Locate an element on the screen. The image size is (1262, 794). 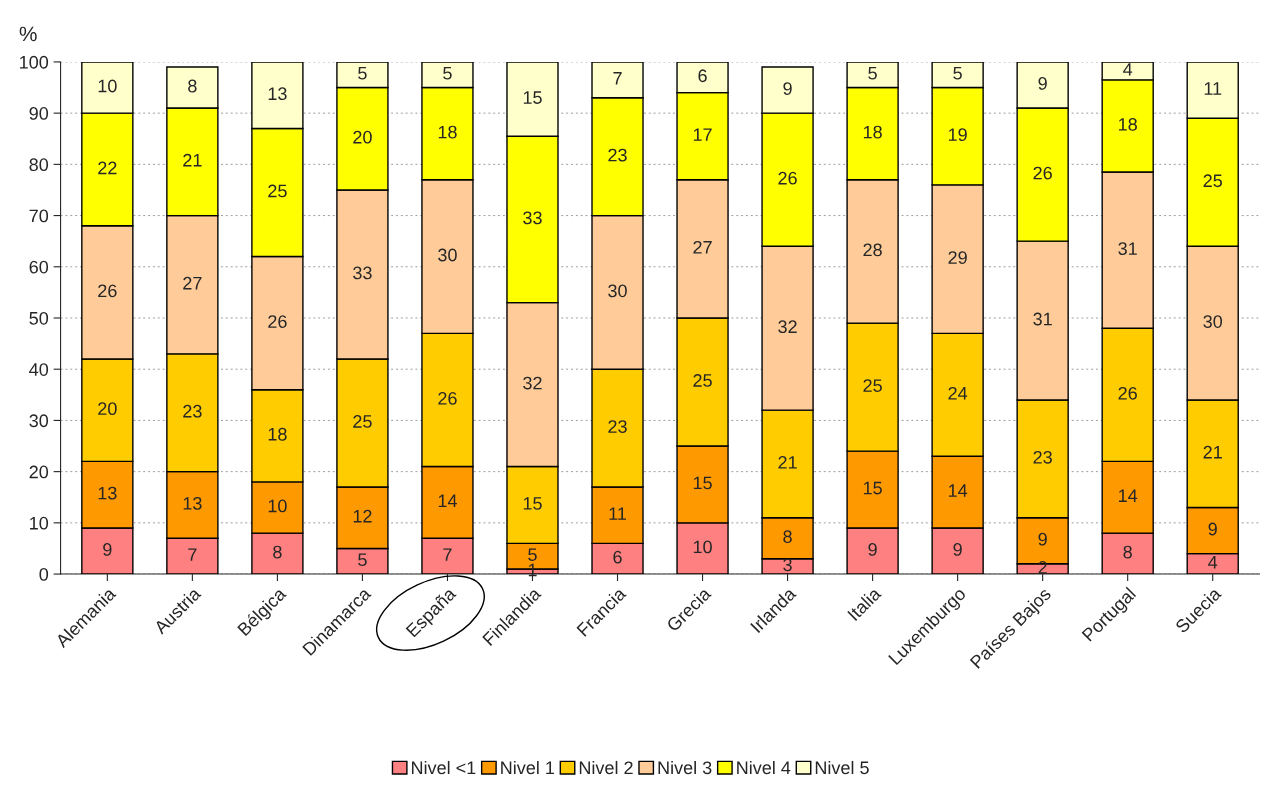
legend-label: Nivel <1 is located at coordinates (443, 767).